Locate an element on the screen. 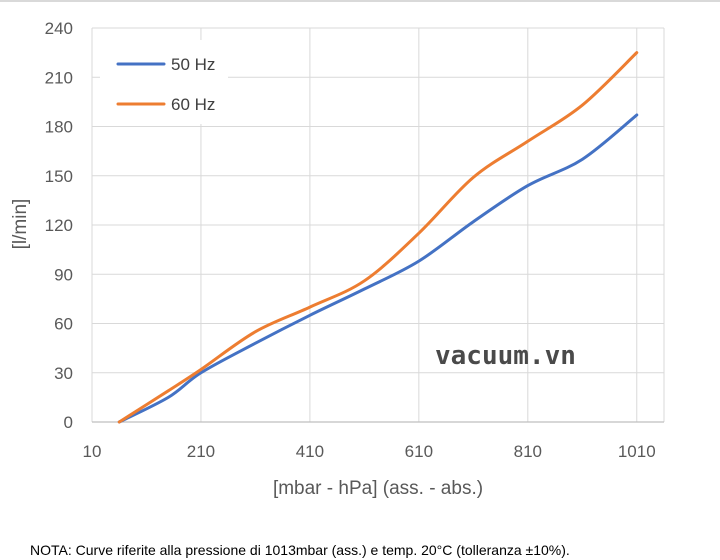 Image resolution: width=720 pixels, height=560 pixels. x-axis-ticks: 10 210 410 610 810 1010 is located at coordinates (369, 451).